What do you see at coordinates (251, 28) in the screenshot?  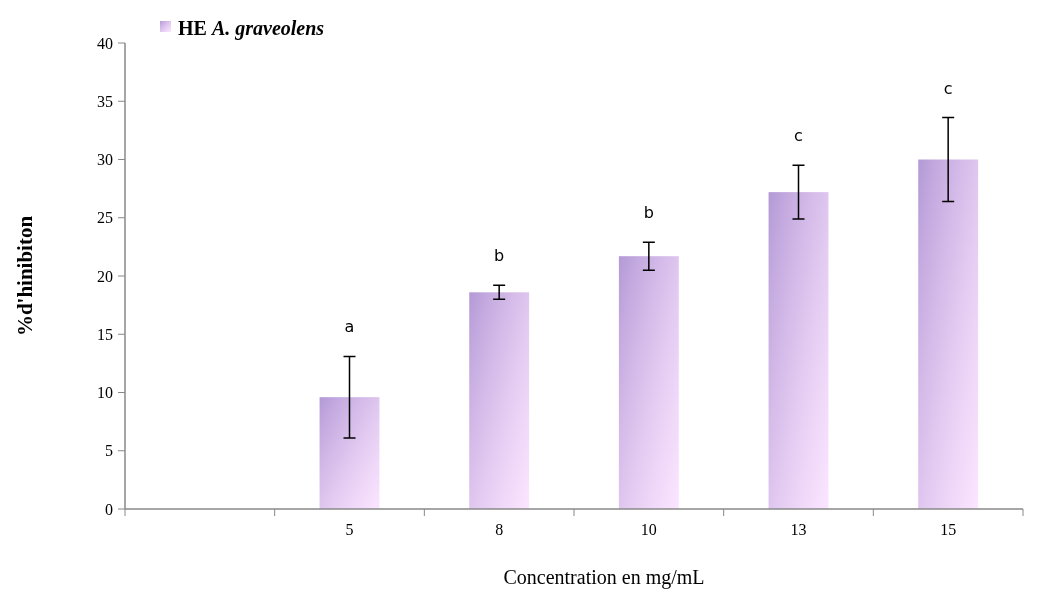 I see `legend-label: HE A. graveolens` at bounding box center [251, 28].